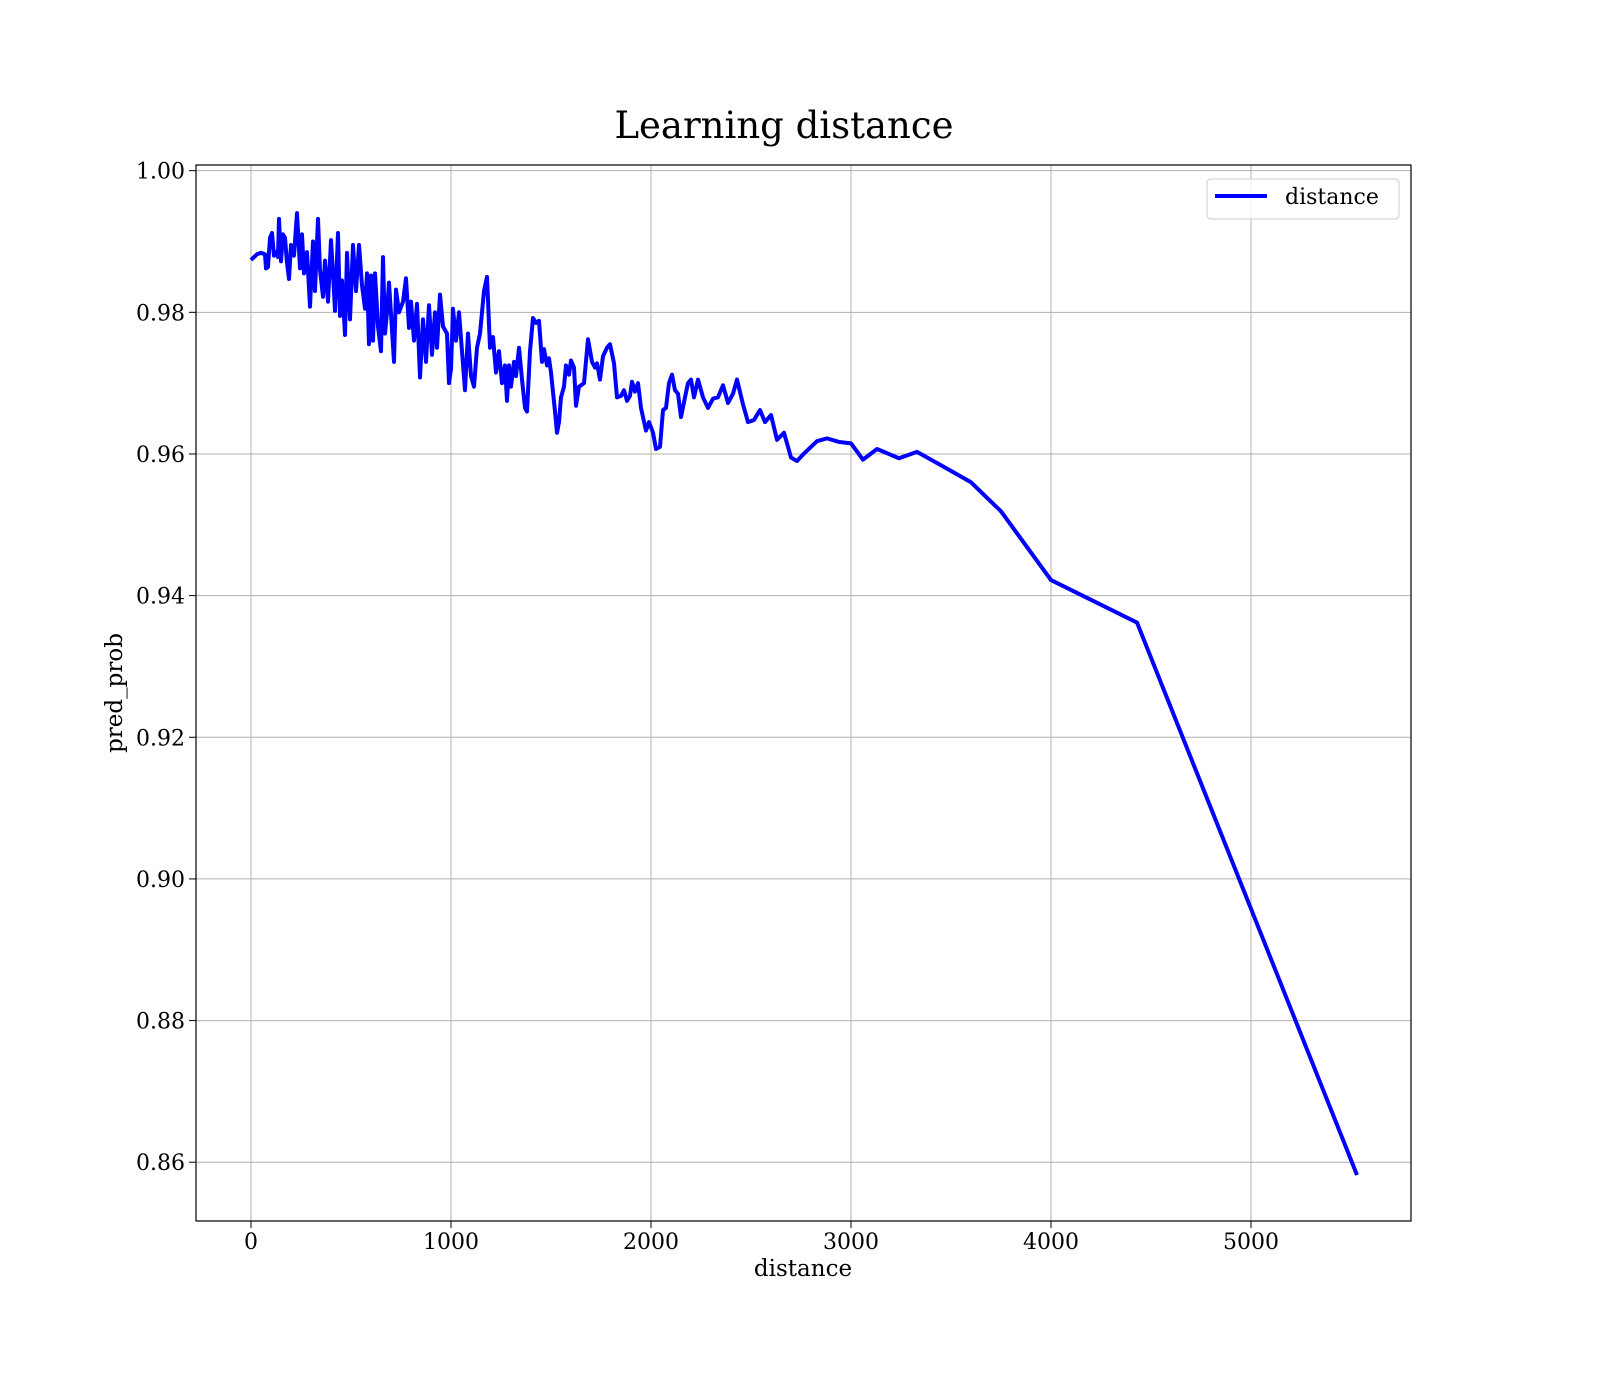 The width and height of the screenshot is (1600, 1400). I want to click on x-tick-label: 4000, so click(1051, 1242).